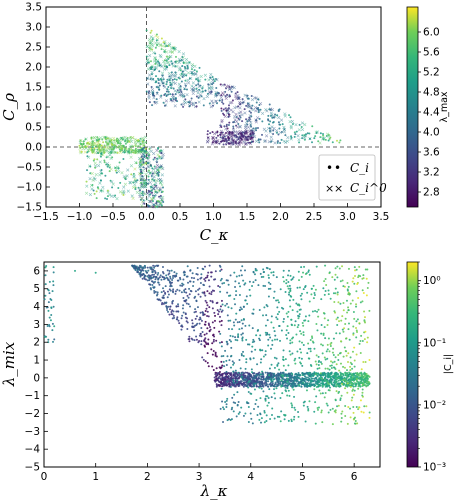  I want to click on bottom-y-tick-label: 1, so click(36, 361).